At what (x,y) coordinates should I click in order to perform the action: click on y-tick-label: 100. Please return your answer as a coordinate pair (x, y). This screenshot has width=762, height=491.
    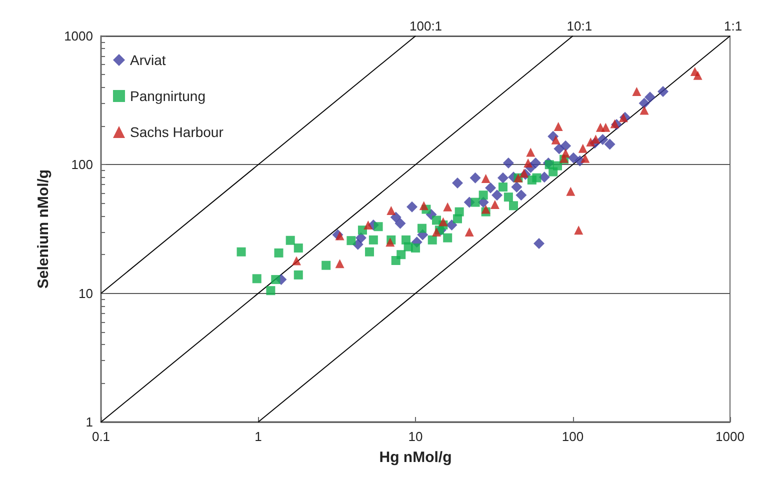
    Looking at the image, I should click on (82, 164).